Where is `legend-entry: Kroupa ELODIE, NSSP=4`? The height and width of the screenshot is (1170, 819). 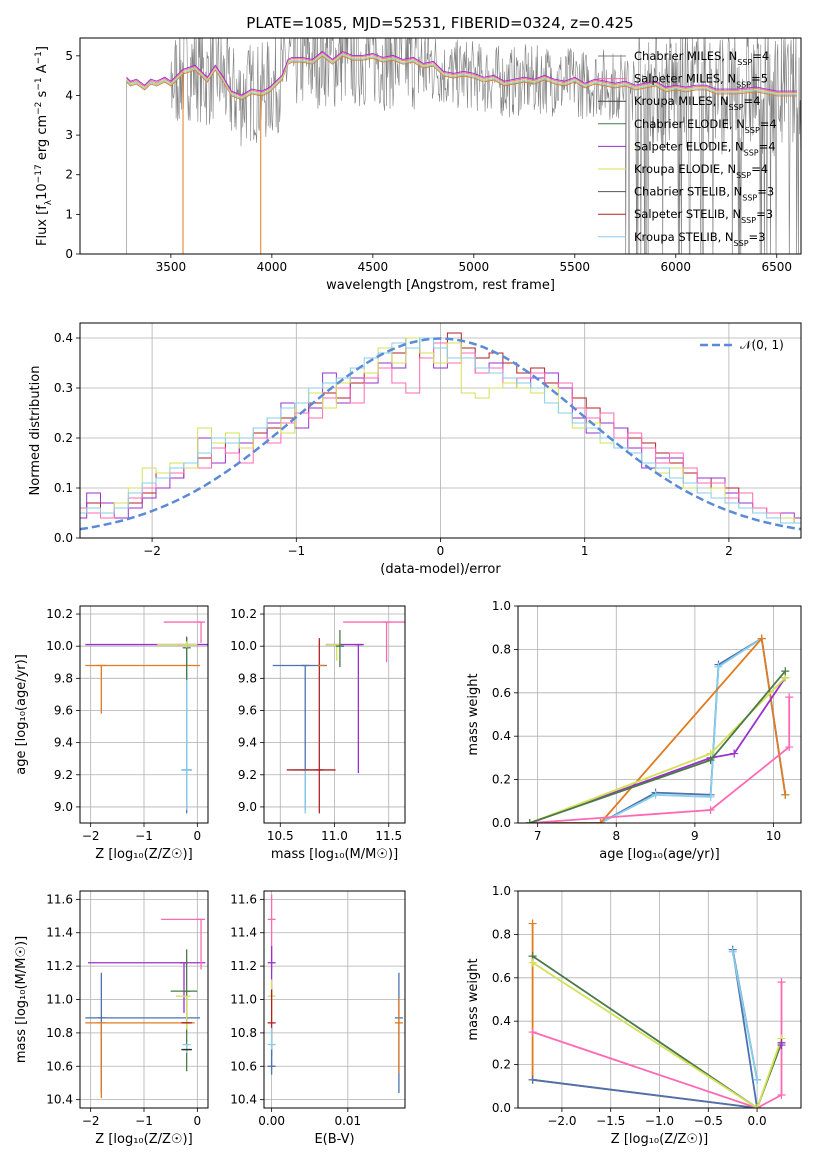
legend-entry: Kroupa ELODIE, NSSP=4 is located at coordinates (701, 171).